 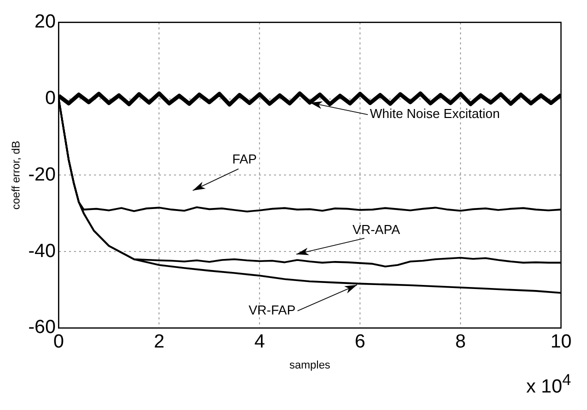 I want to click on annotation: White Noise Excitation, so click(x=435, y=114).